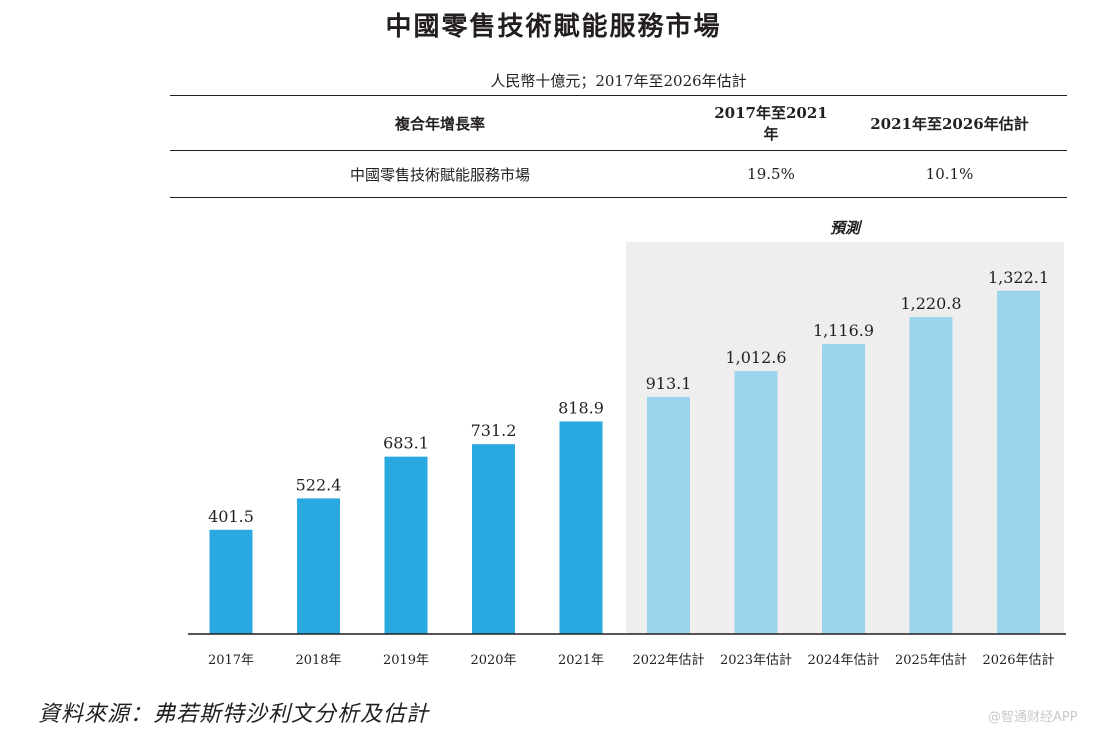 This screenshot has height=734, width=1107. What do you see at coordinates (406, 545) in the screenshot?
I see `bar-2019年` at bounding box center [406, 545].